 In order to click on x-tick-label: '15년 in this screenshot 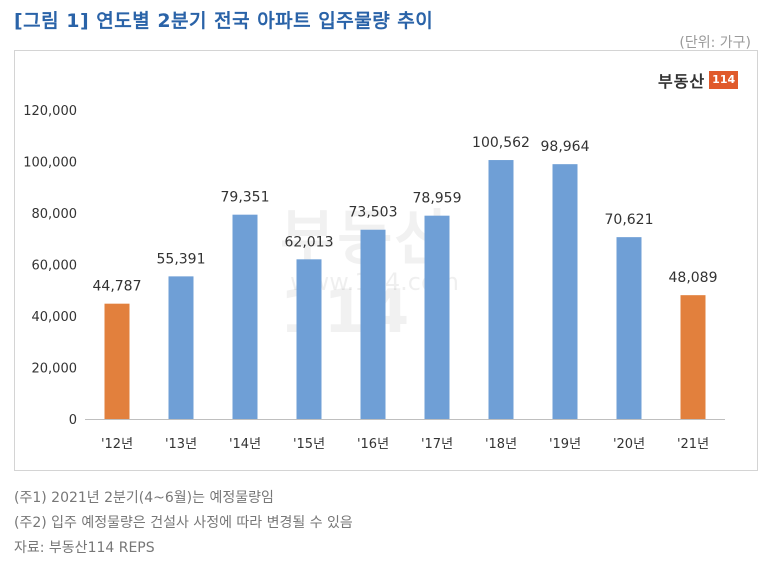, I will do `click(309, 444)`.